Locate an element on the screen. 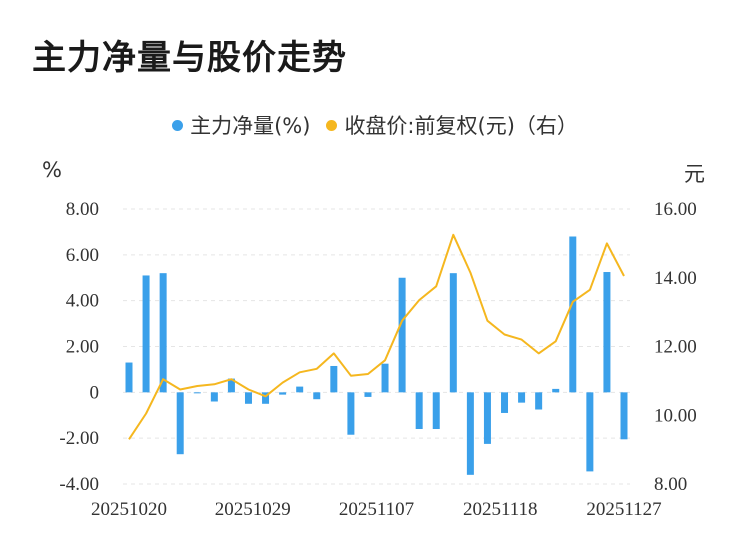  x-tick-label: 20251127 is located at coordinates (623, 509).